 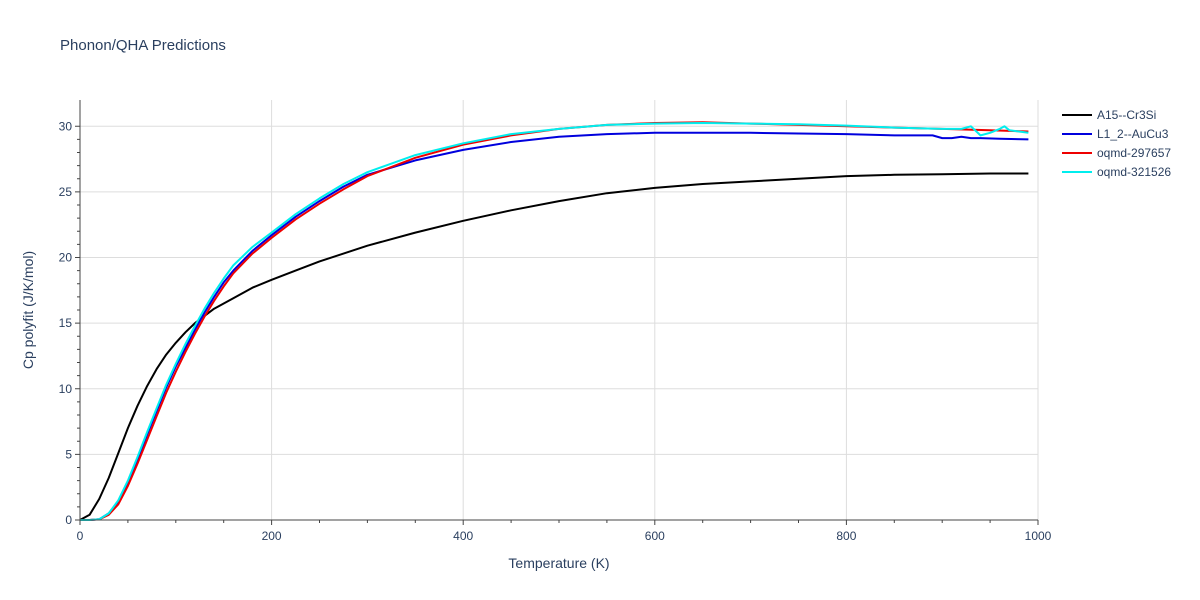 What do you see at coordinates (1126, 115) in the screenshot?
I see `legend-label: A15--Cr3Si` at bounding box center [1126, 115].